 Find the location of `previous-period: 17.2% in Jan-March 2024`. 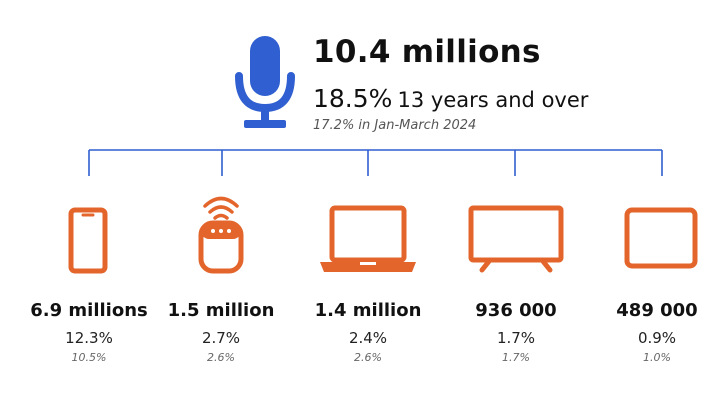

previous-period: 17.2% in Jan-March 2024 is located at coordinates (395, 125).